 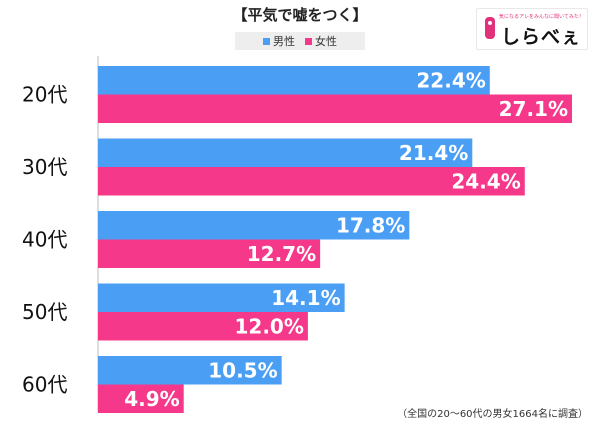 What do you see at coordinates (370, 225) in the screenshot?
I see `value-label-male: 17.8%` at bounding box center [370, 225].